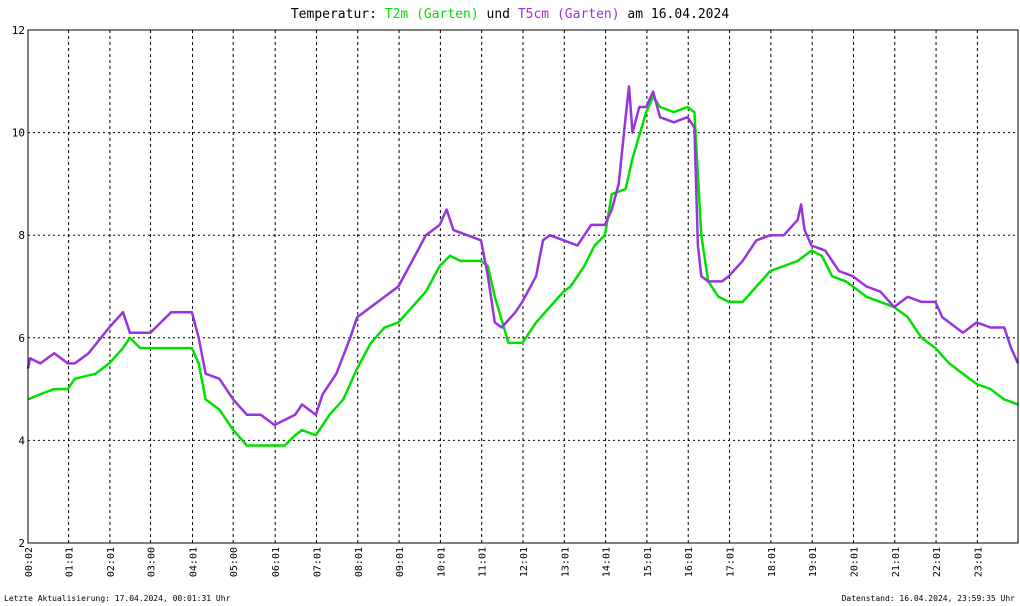 The image size is (1020, 606). I want to click on y-tick-label: 8, so click(21, 235).